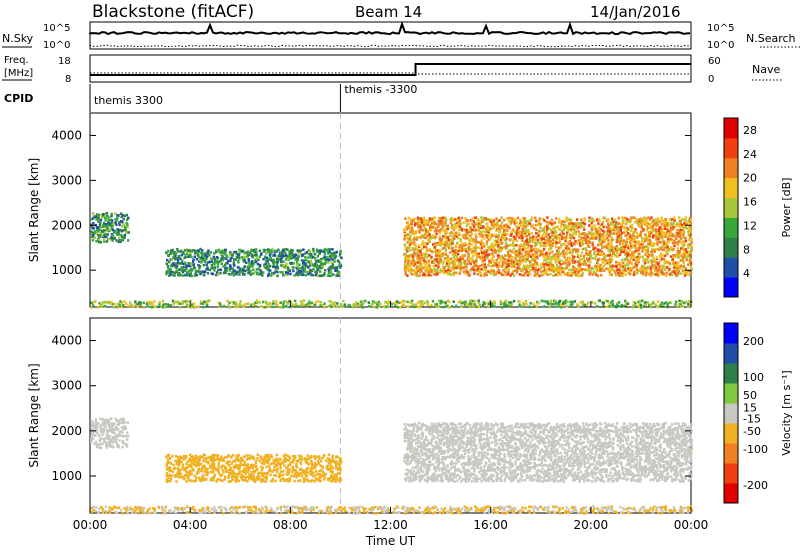 The height and width of the screenshot is (554, 800). I want to click on colorbar-swatch, so click(731, 287).